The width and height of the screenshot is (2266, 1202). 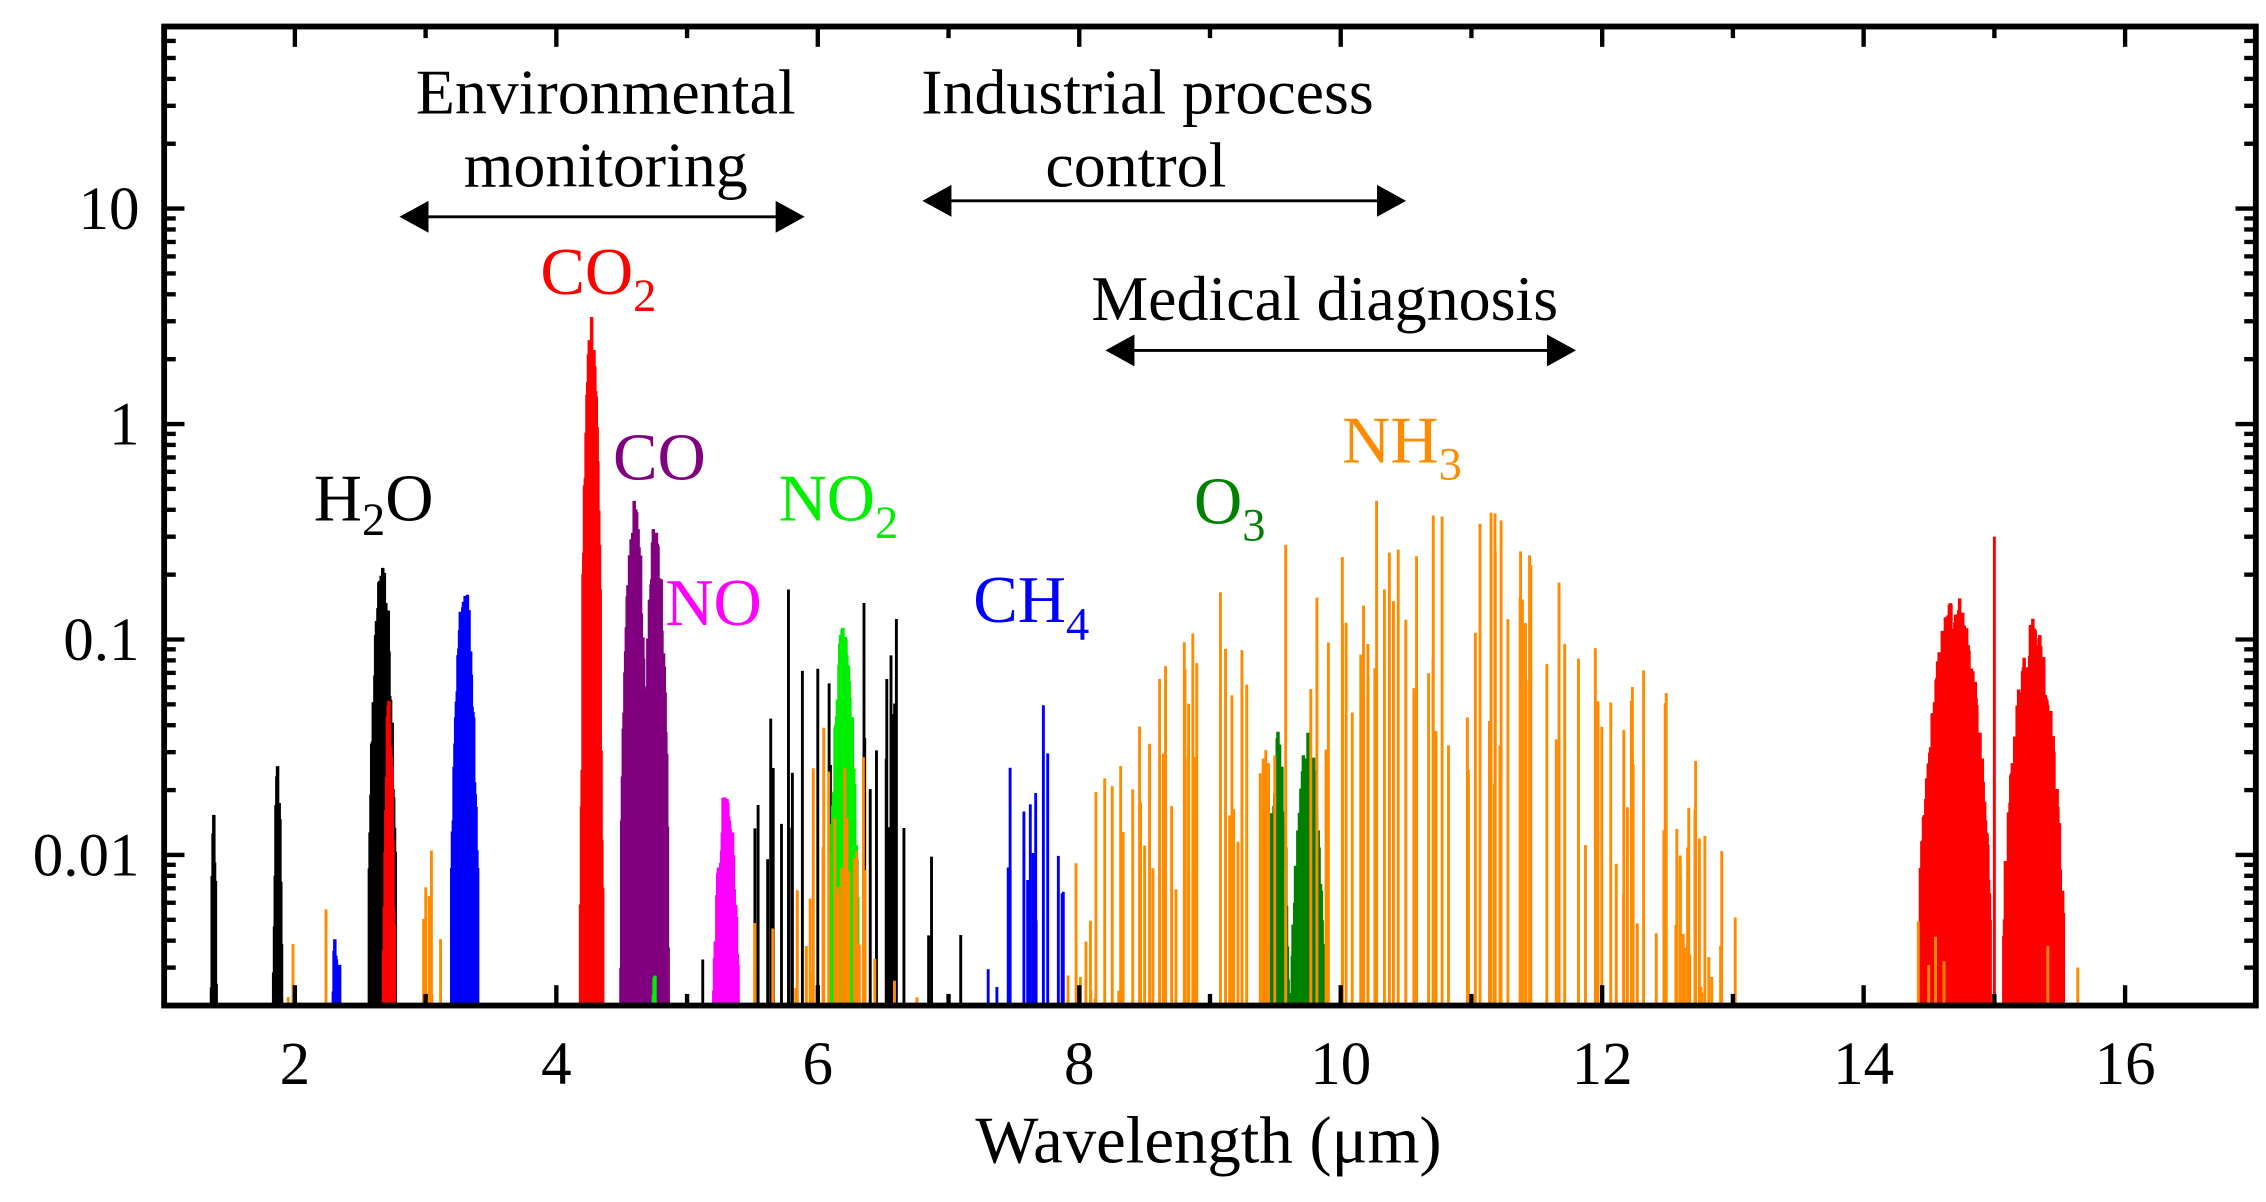 I want to click on label-no2: NO2, so click(x=839, y=504).